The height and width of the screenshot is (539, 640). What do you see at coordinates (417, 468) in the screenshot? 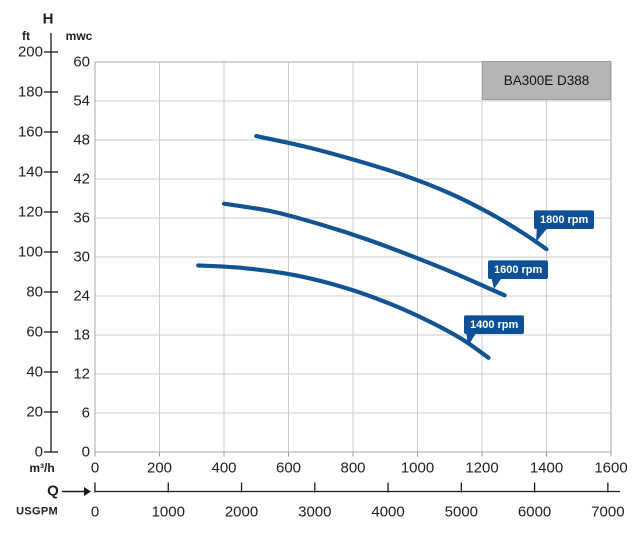
I see `m3h-tick-label: 1000` at bounding box center [417, 468].